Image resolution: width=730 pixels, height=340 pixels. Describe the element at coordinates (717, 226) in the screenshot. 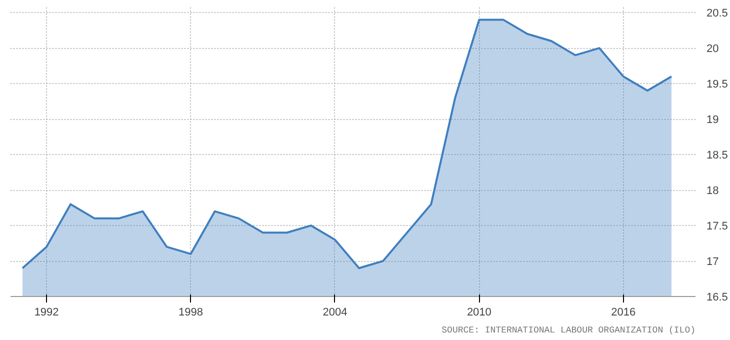

I see `y-tick-label: 17.5` at that location.